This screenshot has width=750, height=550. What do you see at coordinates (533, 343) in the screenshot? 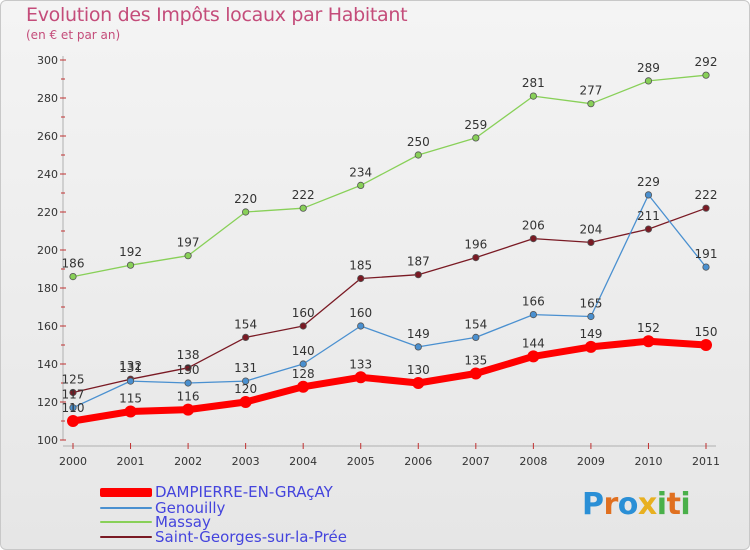
I see `data-label: 144` at bounding box center [533, 343].